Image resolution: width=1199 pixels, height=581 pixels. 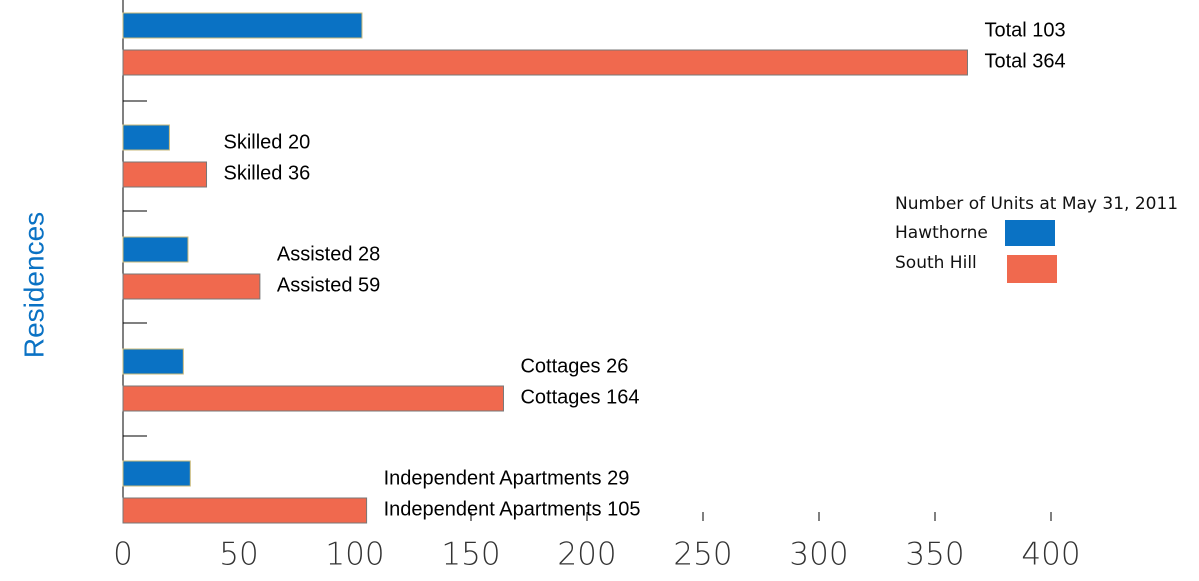 I want to click on x-tick-label: 350, so click(x=934, y=555).